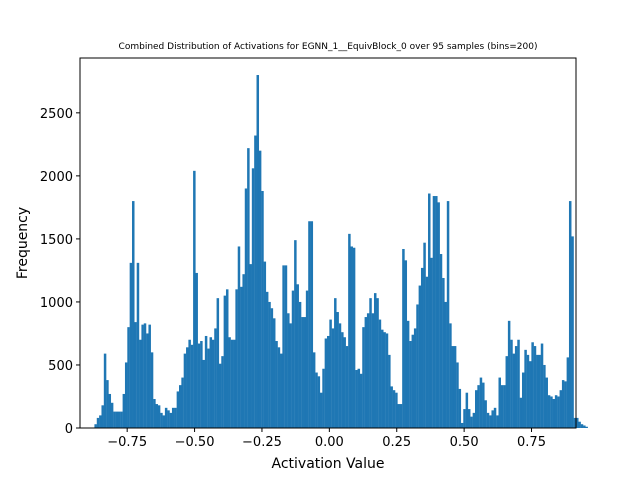 The height and width of the screenshot is (480, 640). What do you see at coordinates (56, 240) in the screenshot?
I see `y-tick-label: 1500` at bounding box center [56, 240].